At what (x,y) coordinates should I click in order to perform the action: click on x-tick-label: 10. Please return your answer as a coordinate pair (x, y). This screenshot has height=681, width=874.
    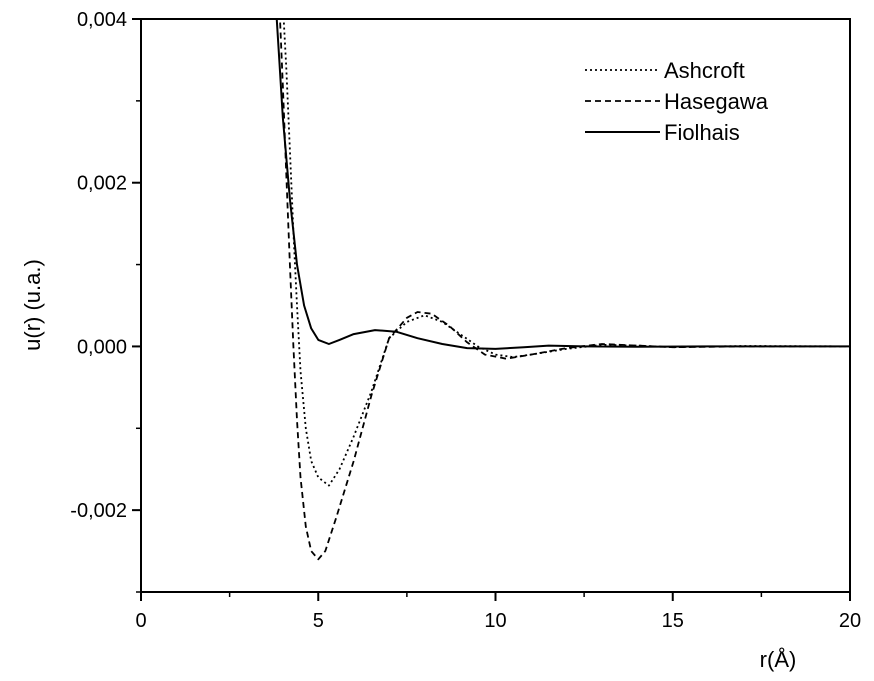
    Looking at the image, I should click on (495, 621).